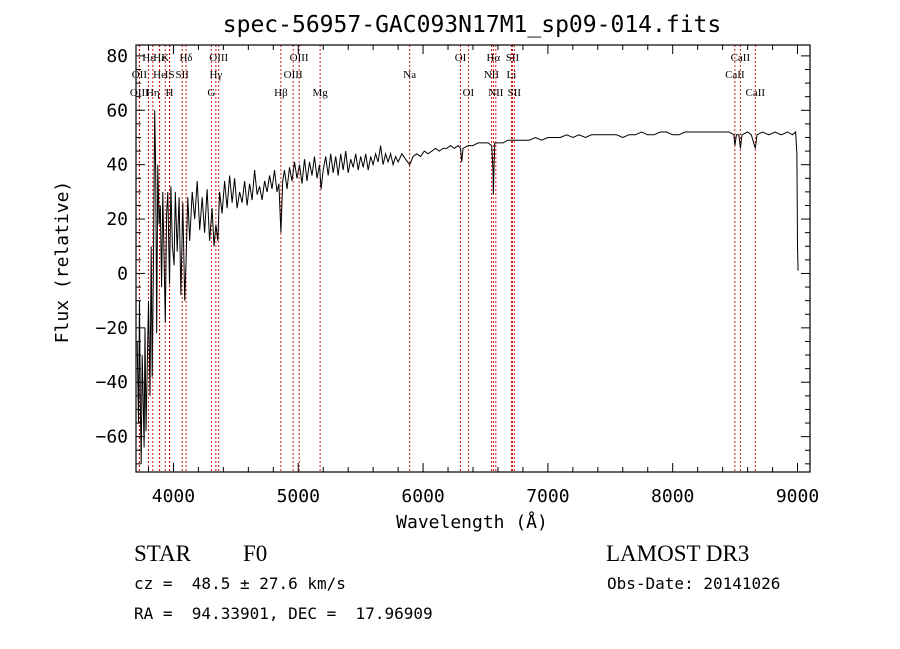  What do you see at coordinates (139, 93) in the screenshot?
I see `line-label-2: OIII` at bounding box center [139, 93].